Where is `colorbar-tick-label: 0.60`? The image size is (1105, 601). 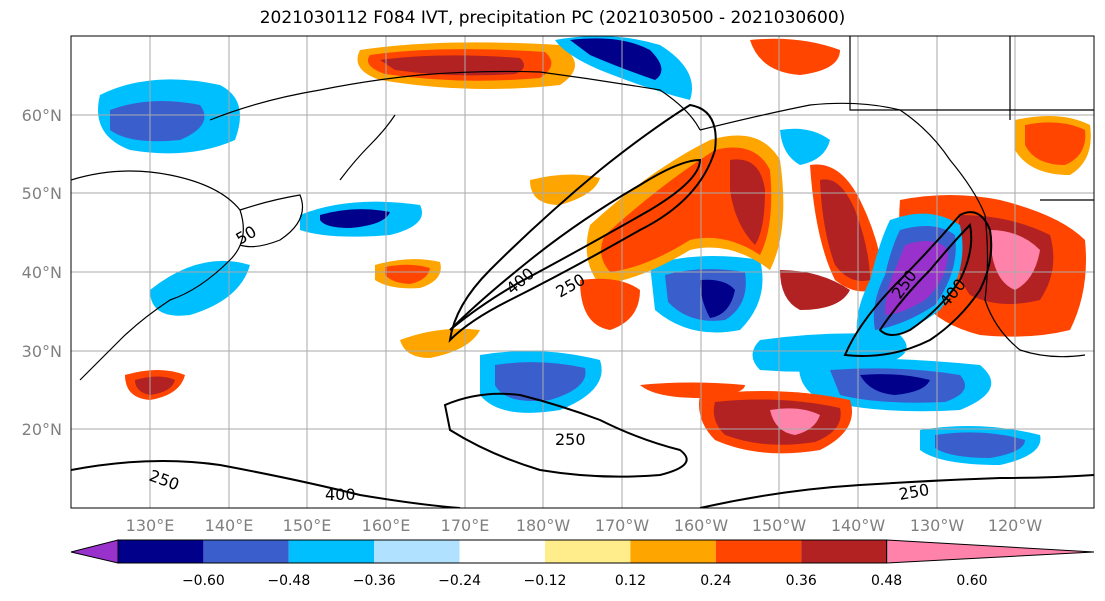 colorbar-tick-label: 0.60 is located at coordinates (971, 581).